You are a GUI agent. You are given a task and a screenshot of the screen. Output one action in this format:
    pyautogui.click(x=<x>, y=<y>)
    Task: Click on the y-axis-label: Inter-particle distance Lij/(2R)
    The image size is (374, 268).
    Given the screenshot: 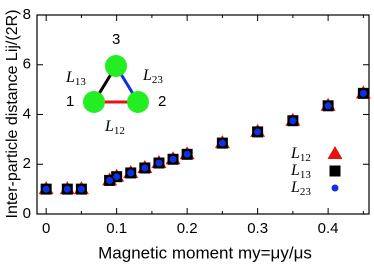 What is the action you would take?
    pyautogui.click(x=12, y=114)
    